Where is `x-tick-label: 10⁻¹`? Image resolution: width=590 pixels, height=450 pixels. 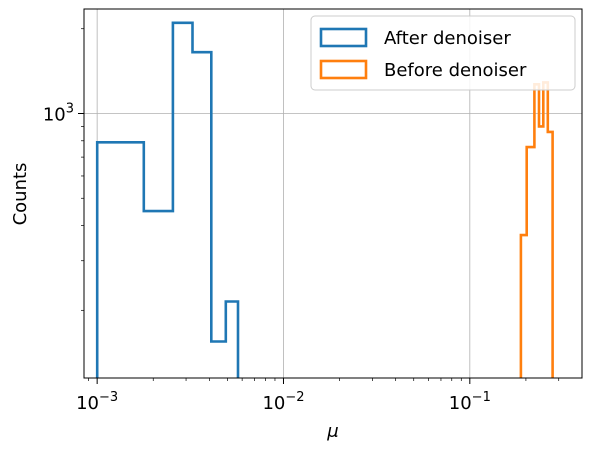 x-tick-label: 10⁻¹ is located at coordinates (470, 402).